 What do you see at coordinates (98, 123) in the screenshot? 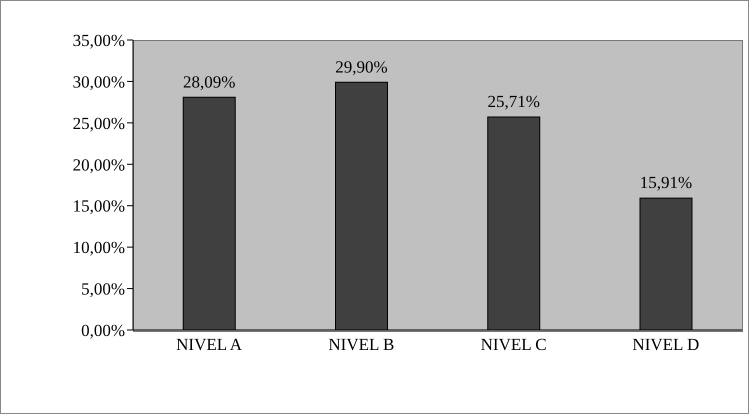
I see `y-tick-label: 25,00%` at bounding box center [98, 123].